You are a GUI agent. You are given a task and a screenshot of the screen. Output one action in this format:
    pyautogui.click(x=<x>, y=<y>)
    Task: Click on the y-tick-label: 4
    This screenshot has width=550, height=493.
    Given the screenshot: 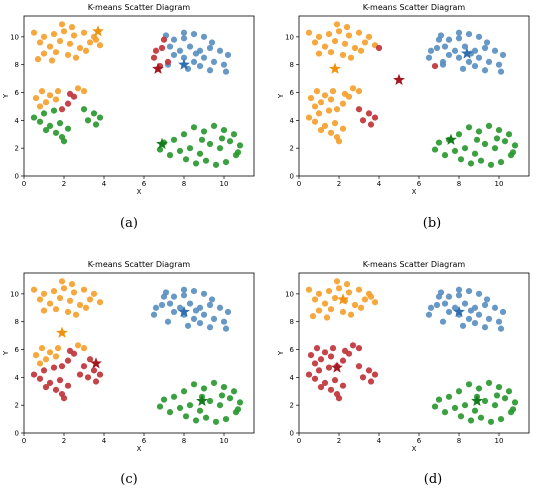 What is the action you would take?
    pyautogui.click(x=292, y=378)
    